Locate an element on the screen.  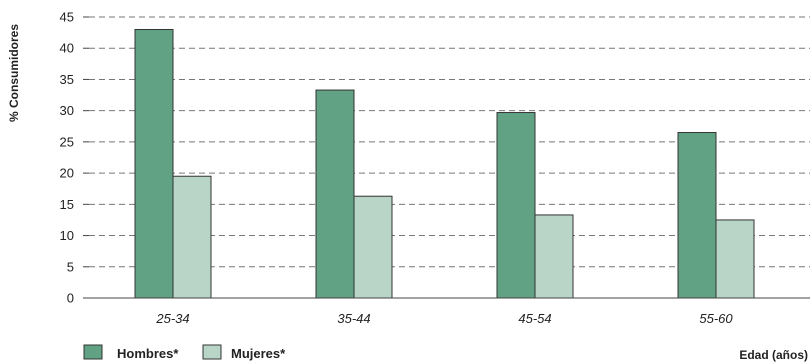
x-axis-title: Edad (años) is located at coordinates (773, 355).